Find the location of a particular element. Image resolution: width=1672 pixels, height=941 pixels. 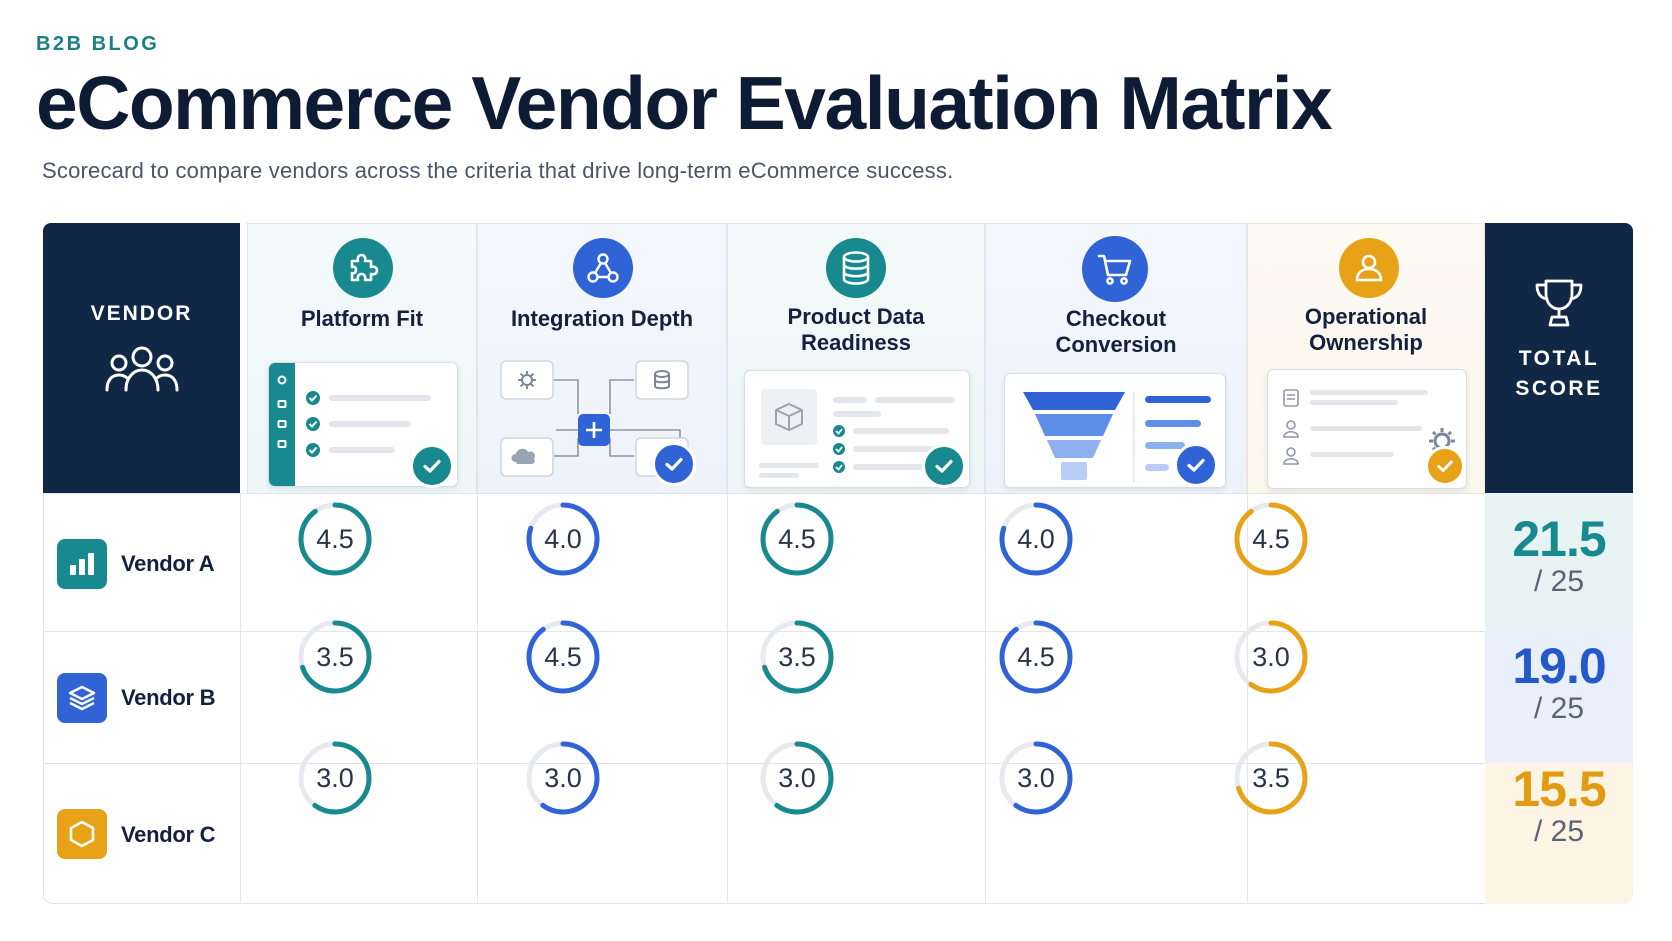

total-score-value: 19.0 is located at coordinates (1559, 666).